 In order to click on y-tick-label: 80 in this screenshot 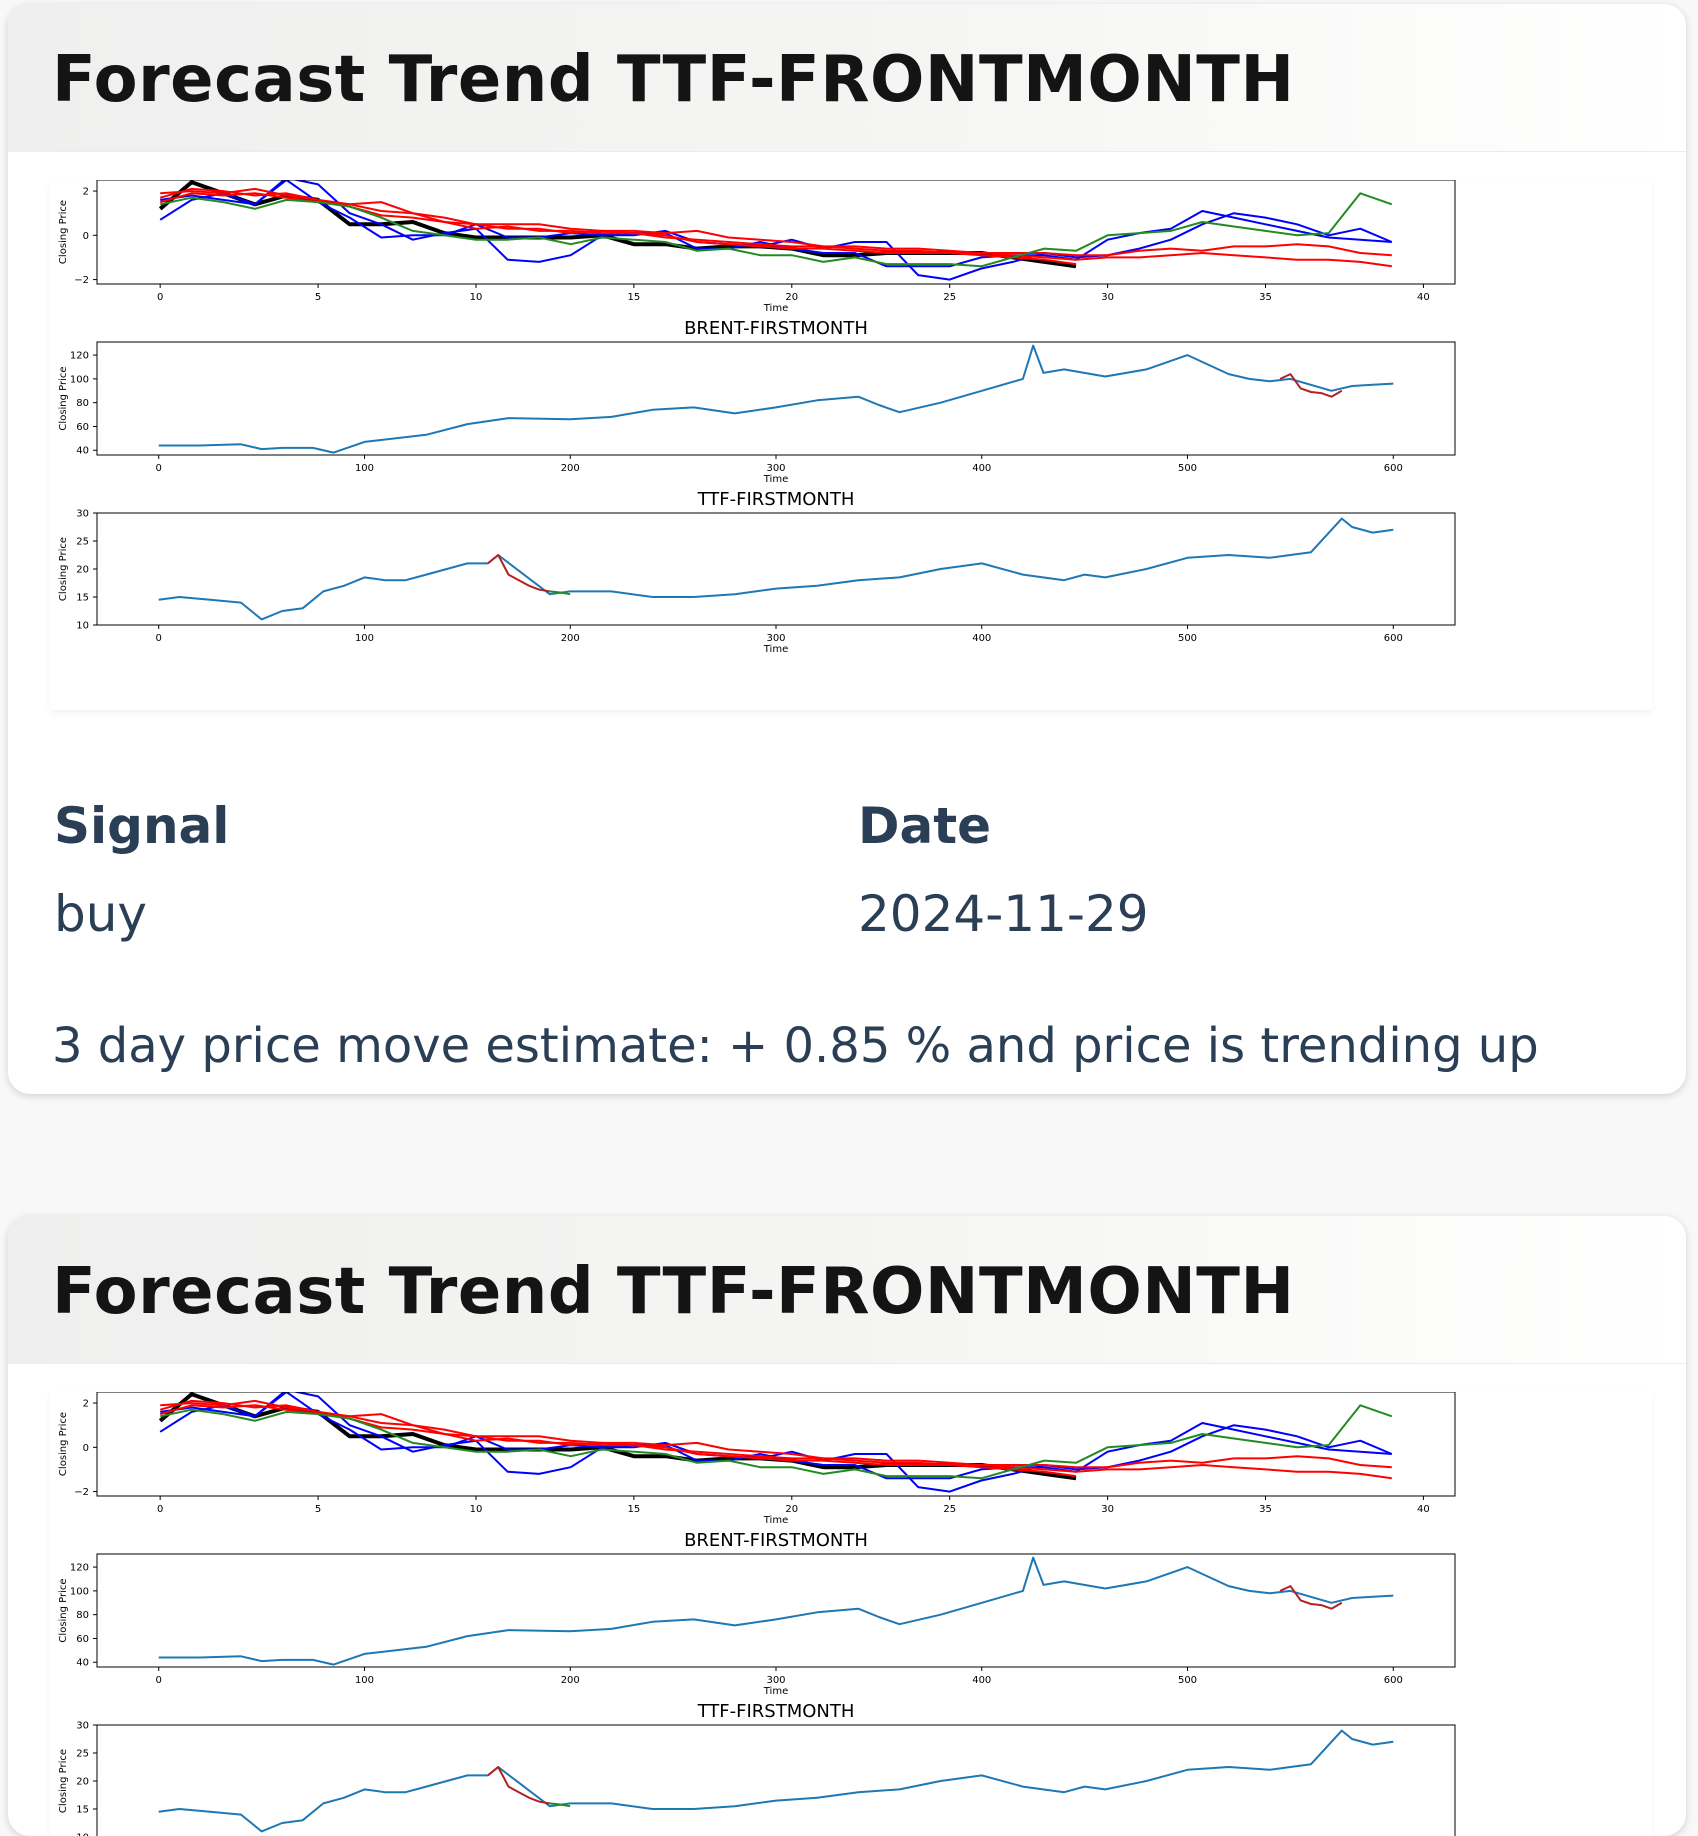, I will do `click(82, 403)`.